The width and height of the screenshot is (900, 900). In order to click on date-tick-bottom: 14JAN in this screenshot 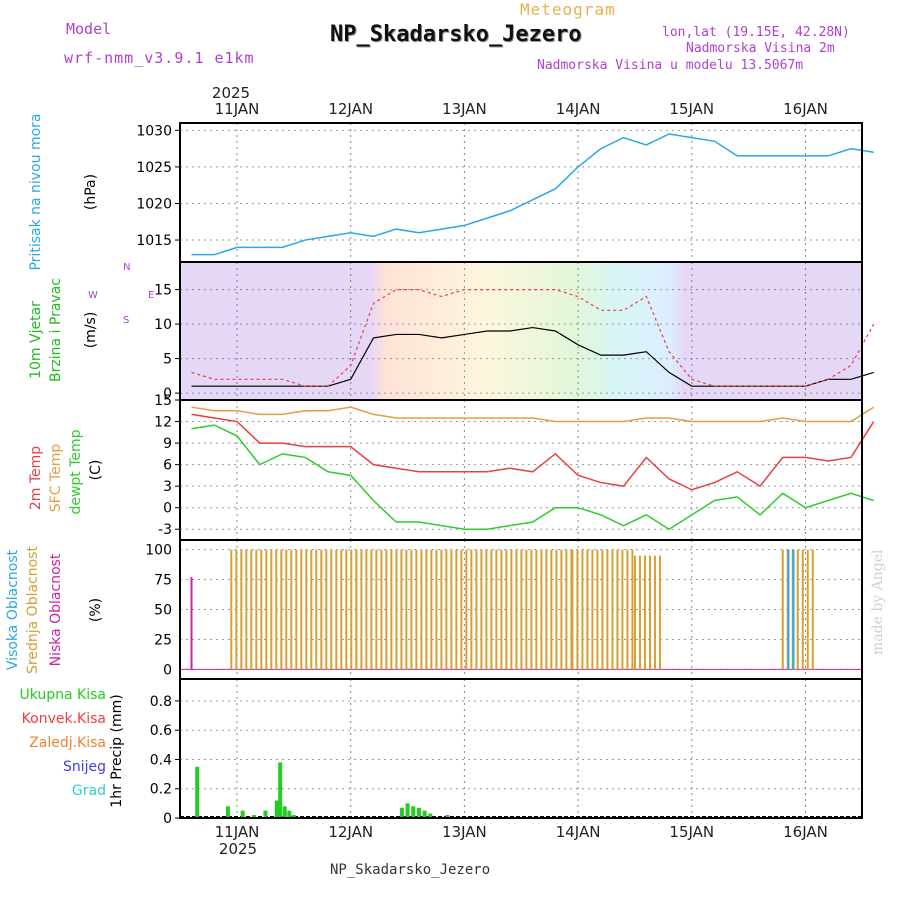, I will do `click(578, 832)`.